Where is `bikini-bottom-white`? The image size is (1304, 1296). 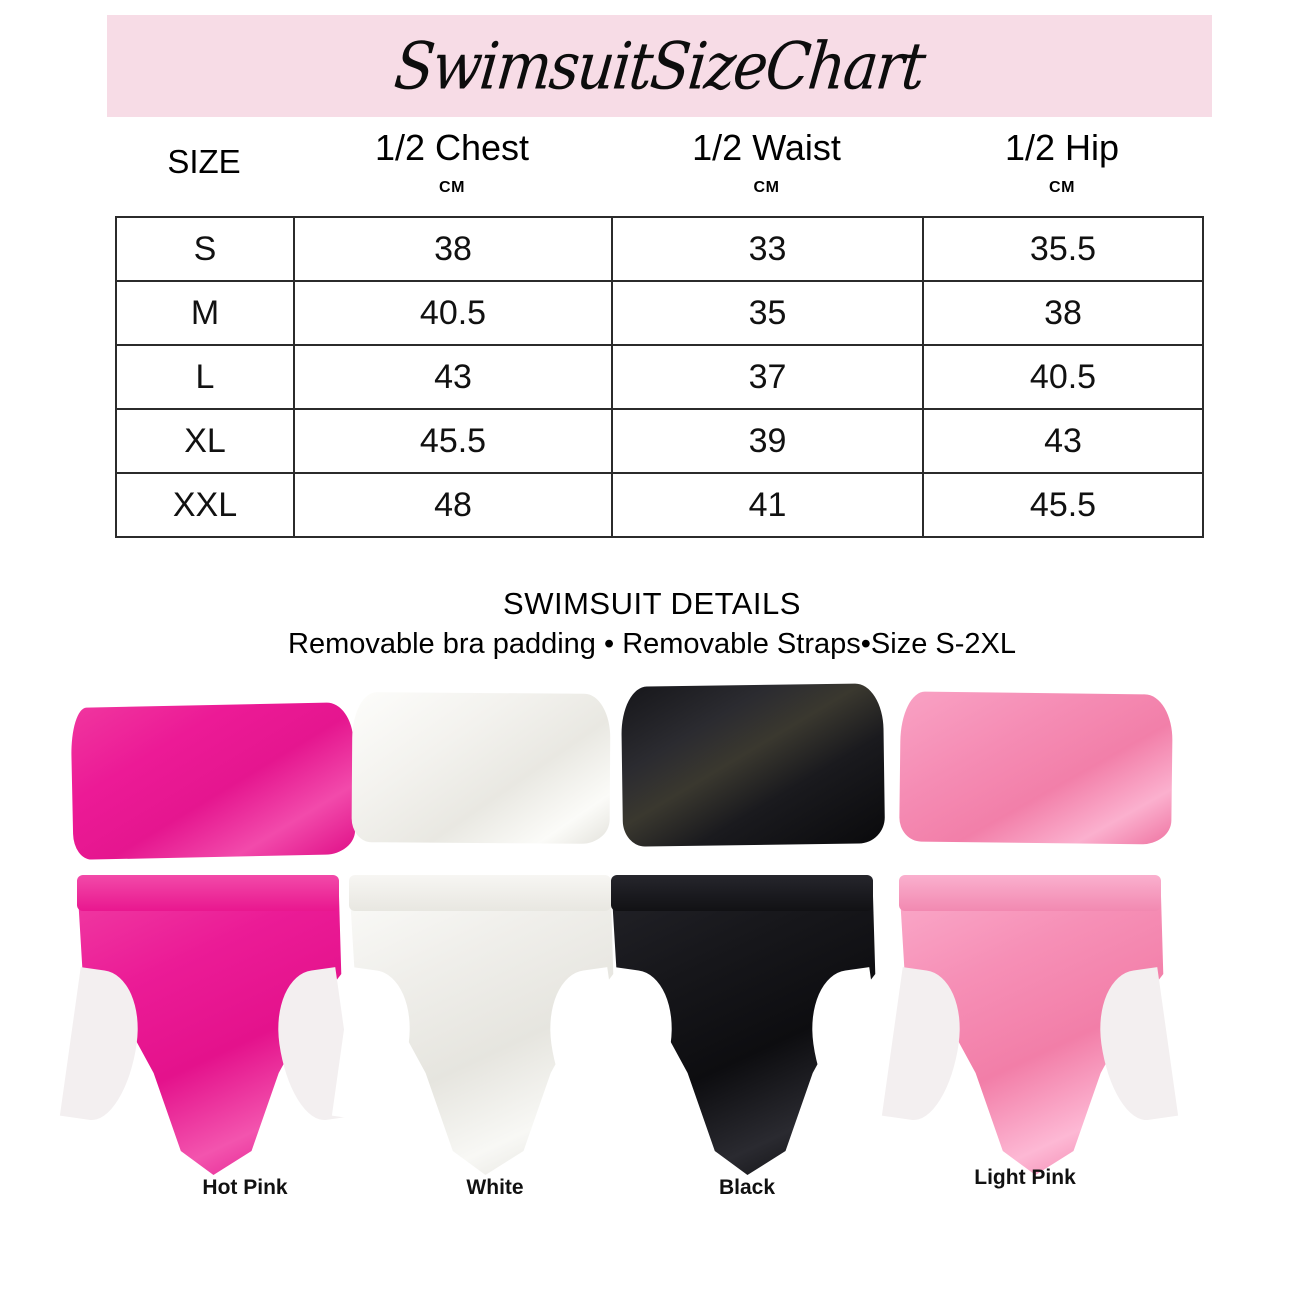 bikini-bottom-white is located at coordinates (480, 1025).